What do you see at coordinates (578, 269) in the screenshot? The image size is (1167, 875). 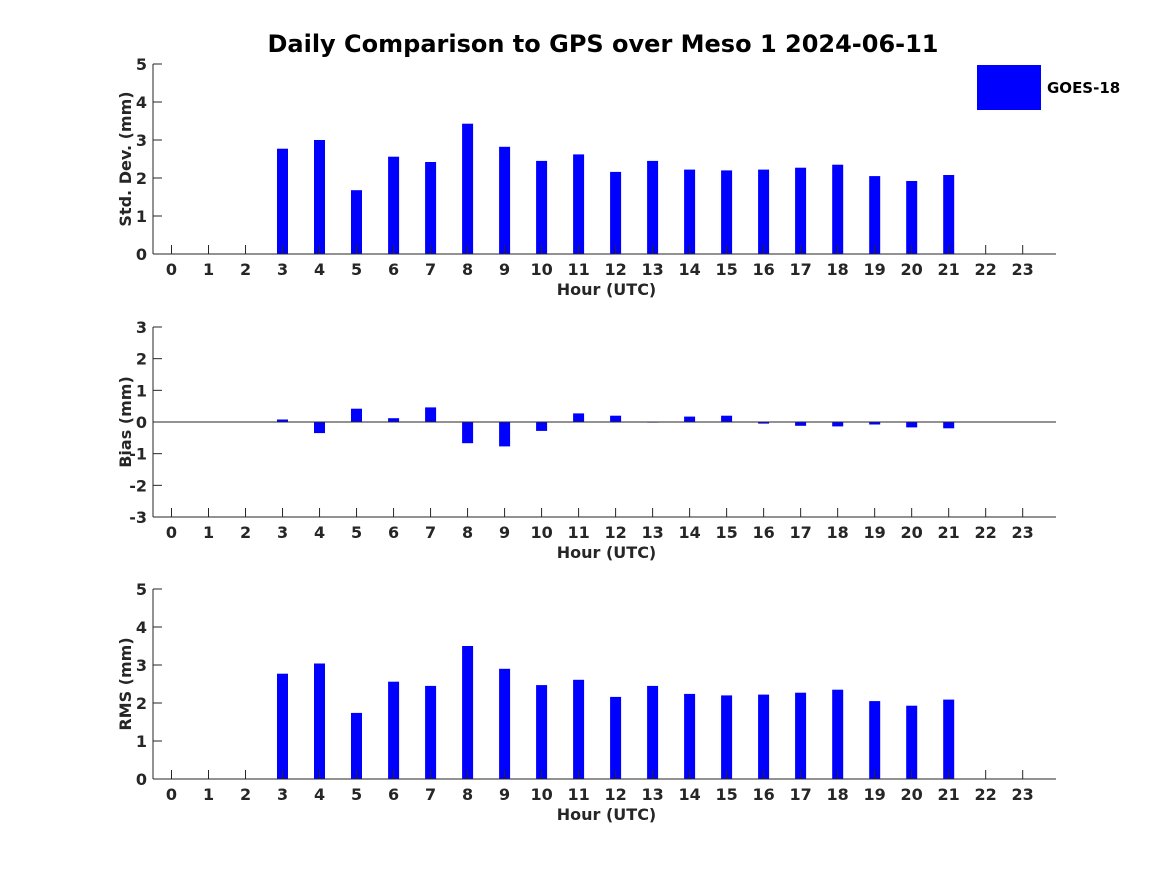 I see `std-dev-x-tick-label: 11` at bounding box center [578, 269].